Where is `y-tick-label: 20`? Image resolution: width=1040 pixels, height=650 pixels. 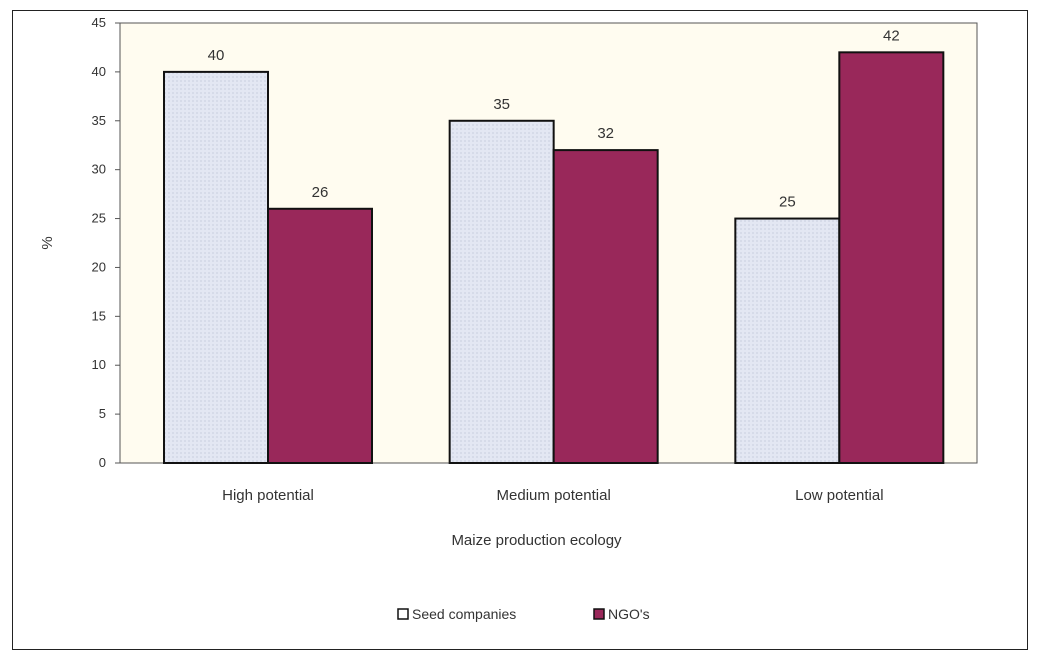 y-tick-label: 20 is located at coordinates (99, 266).